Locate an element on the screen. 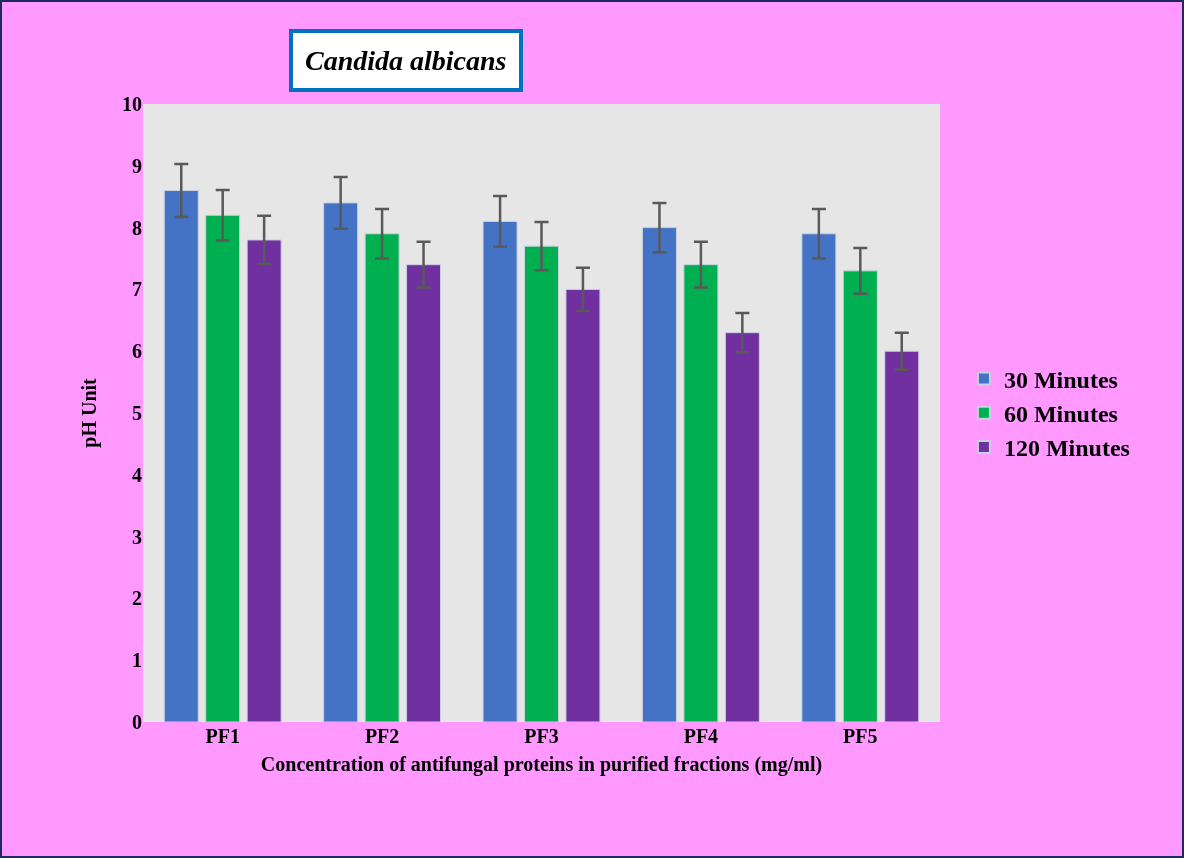 This screenshot has width=1184, height=858. x-tick-label: PF4 is located at coordinates (701, 736).